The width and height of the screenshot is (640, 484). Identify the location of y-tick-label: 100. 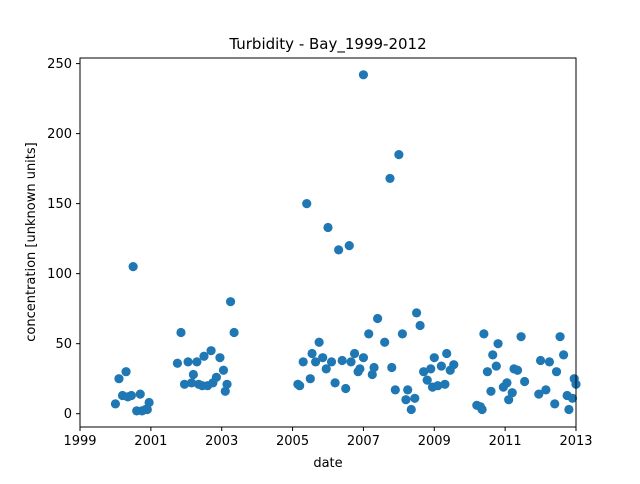
(59, 274).